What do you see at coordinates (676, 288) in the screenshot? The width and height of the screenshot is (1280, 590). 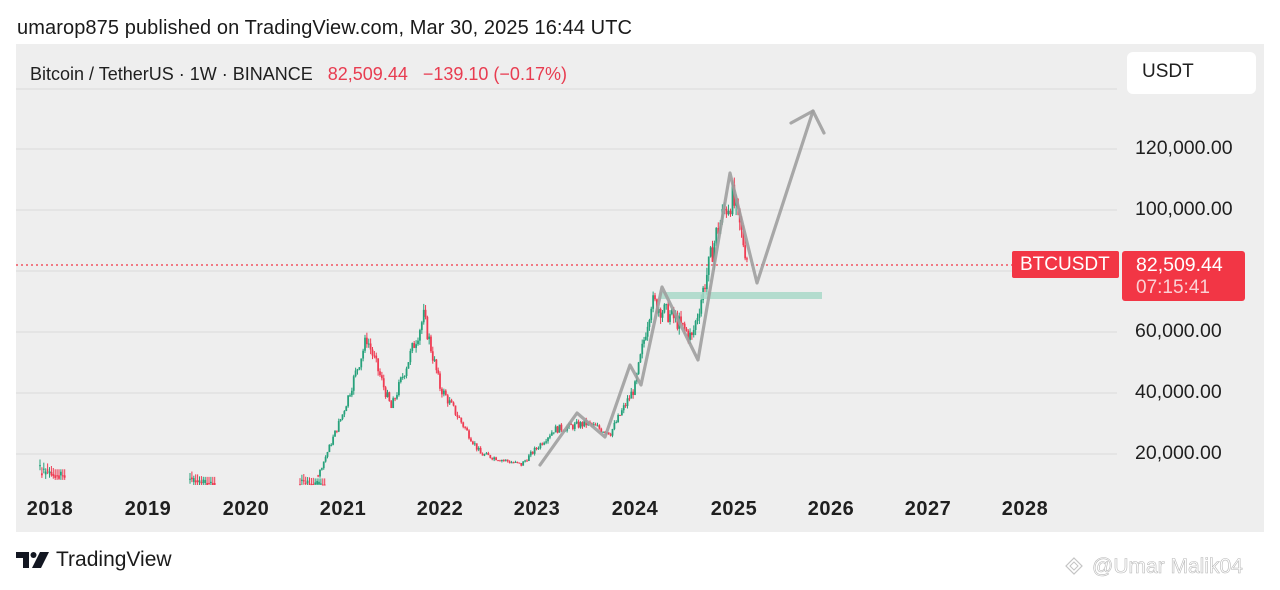 I see `projection-path-drawing` at bounding box center [676, 288].